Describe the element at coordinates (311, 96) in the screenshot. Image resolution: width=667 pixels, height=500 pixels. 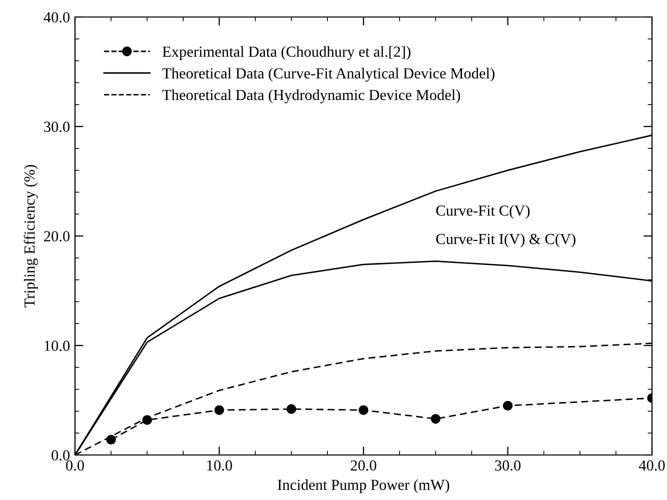
I see `legend-label: Theoretical Data (Hydrodynamic Device Model)` at that location.